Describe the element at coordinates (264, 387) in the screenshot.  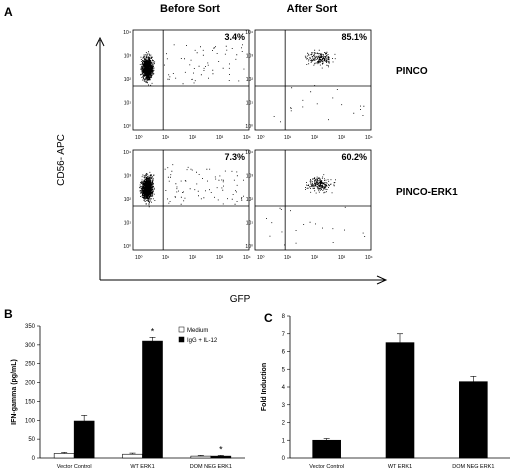
I see `y-axis-label: Fold Induction` at that location.